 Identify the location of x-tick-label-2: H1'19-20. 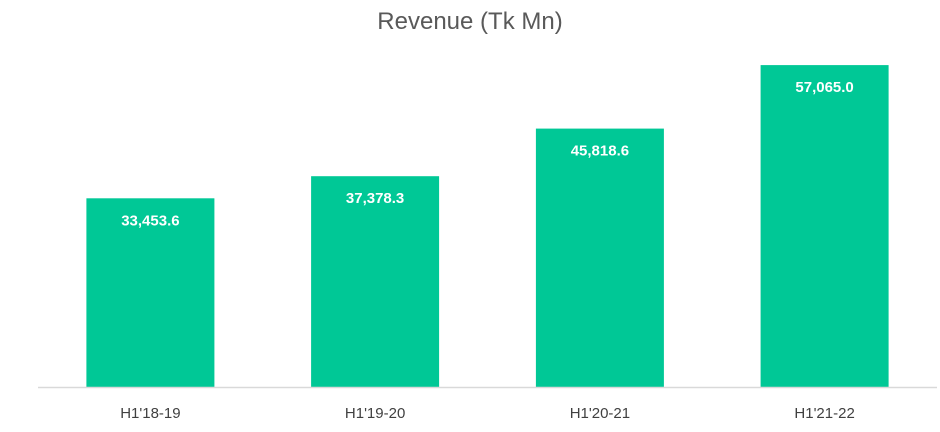
(375, 413).